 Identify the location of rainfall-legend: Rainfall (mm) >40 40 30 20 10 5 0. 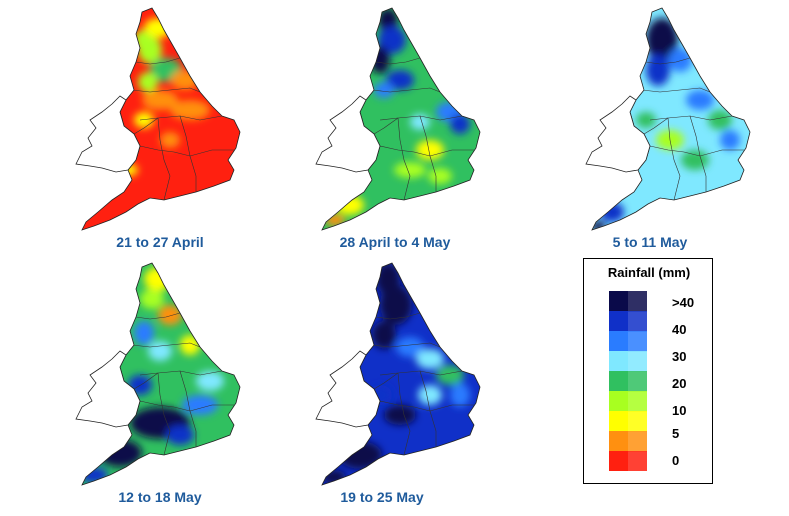
(648, 371).